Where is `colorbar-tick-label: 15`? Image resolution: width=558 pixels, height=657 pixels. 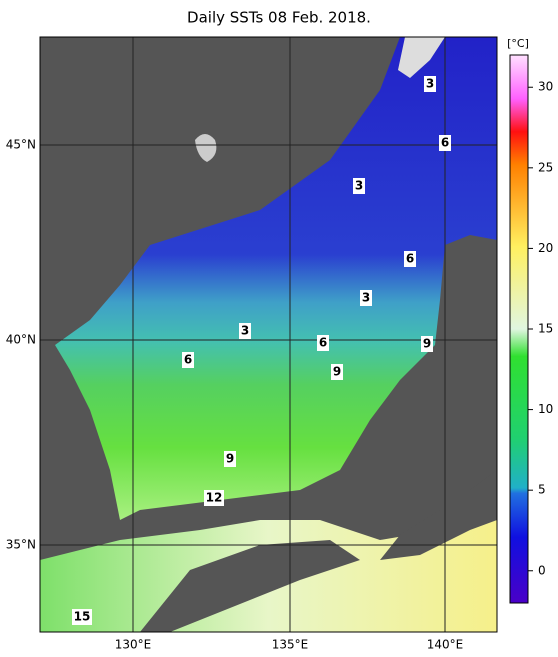 colorbar-tick-label: 15 is located at coordinates (545, 329).